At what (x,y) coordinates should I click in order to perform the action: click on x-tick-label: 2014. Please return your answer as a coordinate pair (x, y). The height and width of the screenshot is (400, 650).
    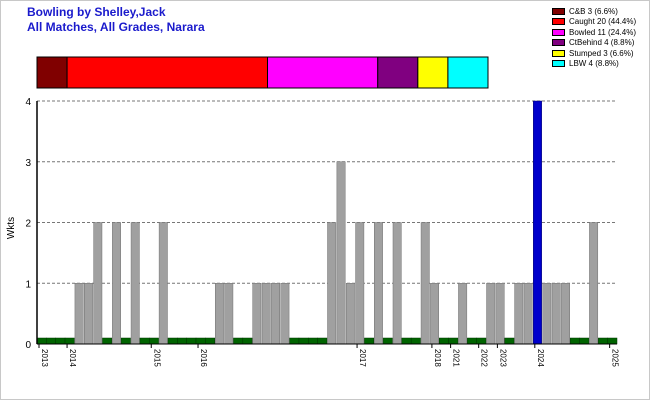
    Looking at the image, I should click on (72, 358).